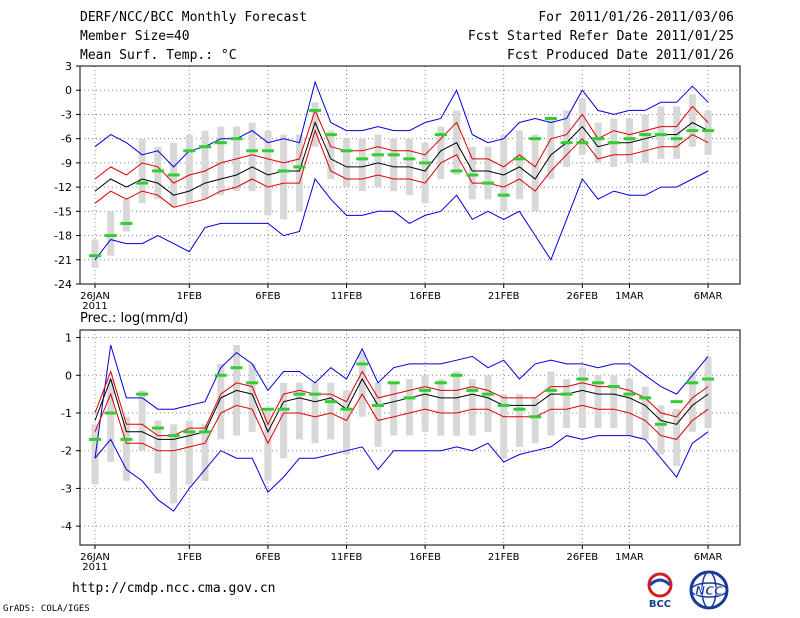 This screenshot has width=800, height=618. I want to click on x-tick-label: 6MAR, so click(708, 557).